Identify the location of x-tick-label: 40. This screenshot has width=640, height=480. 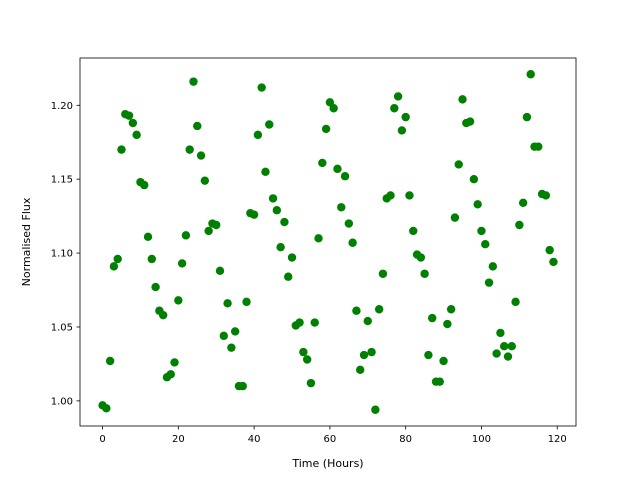
(254, 439).